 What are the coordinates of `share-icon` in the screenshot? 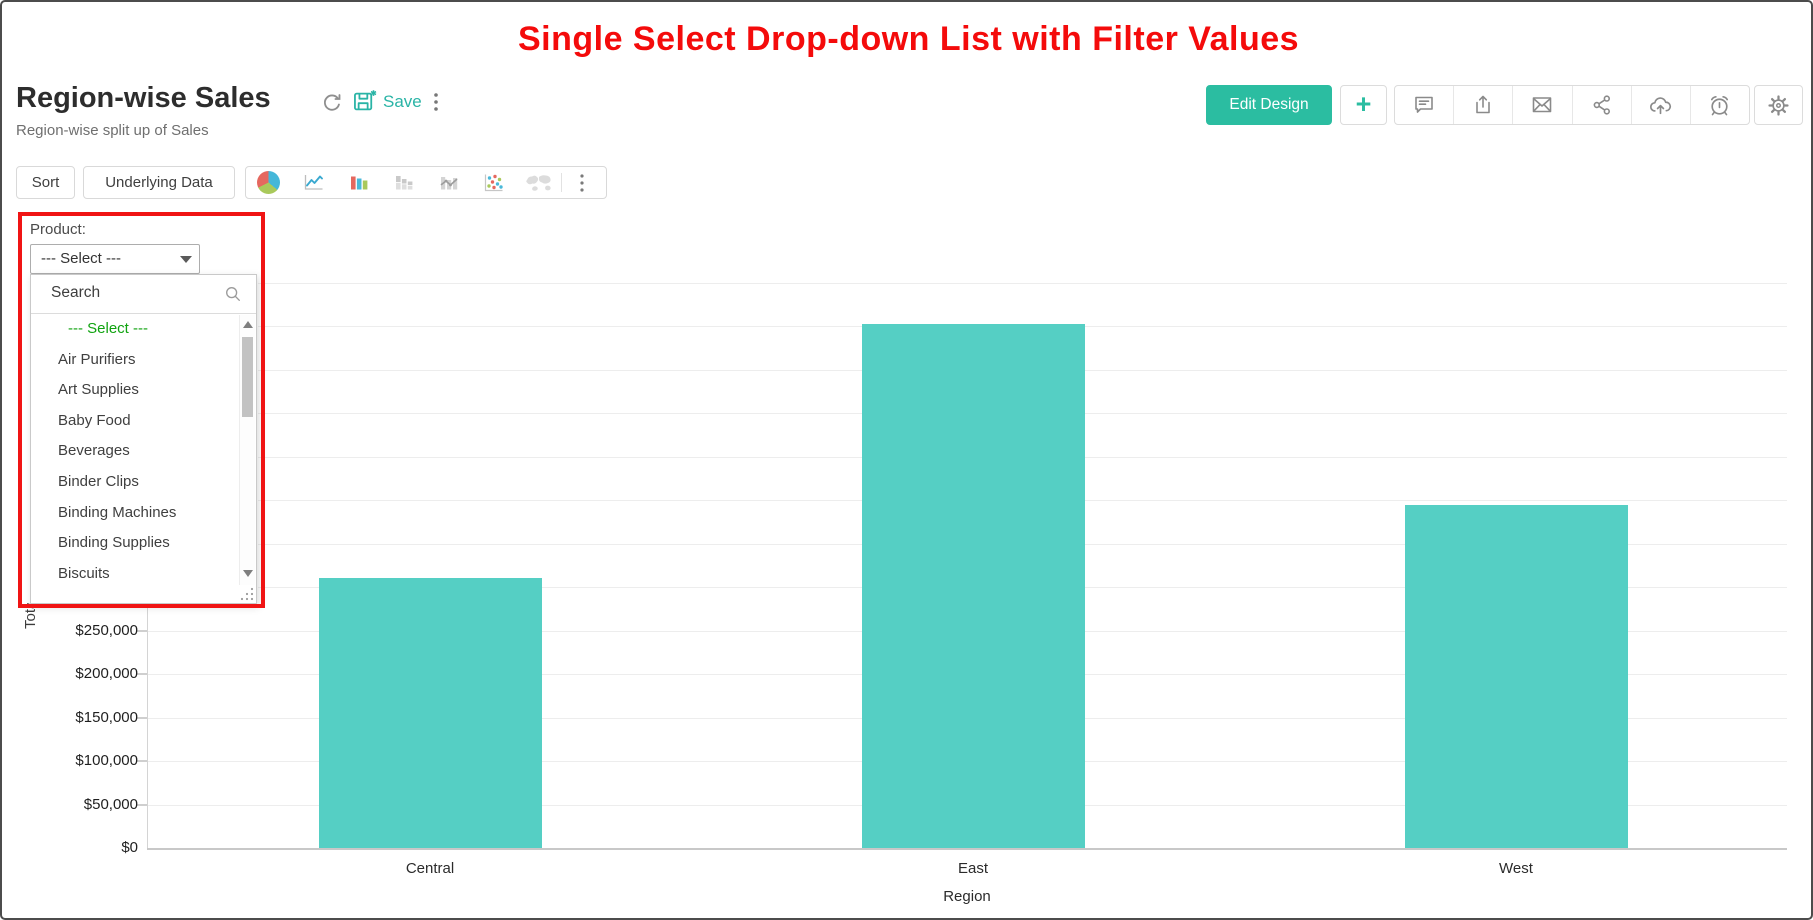 It's located at (1602, 105).